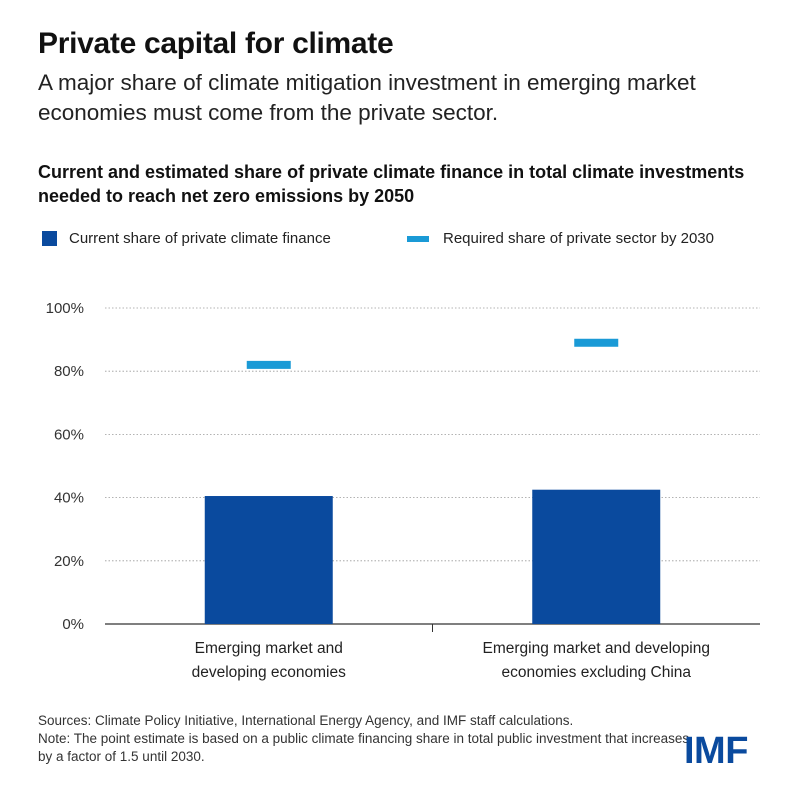  What do you see at coordinates (69, 371) in the screenshot?
I see `y-tick-label: 80%` at bounding box center [69, 371].